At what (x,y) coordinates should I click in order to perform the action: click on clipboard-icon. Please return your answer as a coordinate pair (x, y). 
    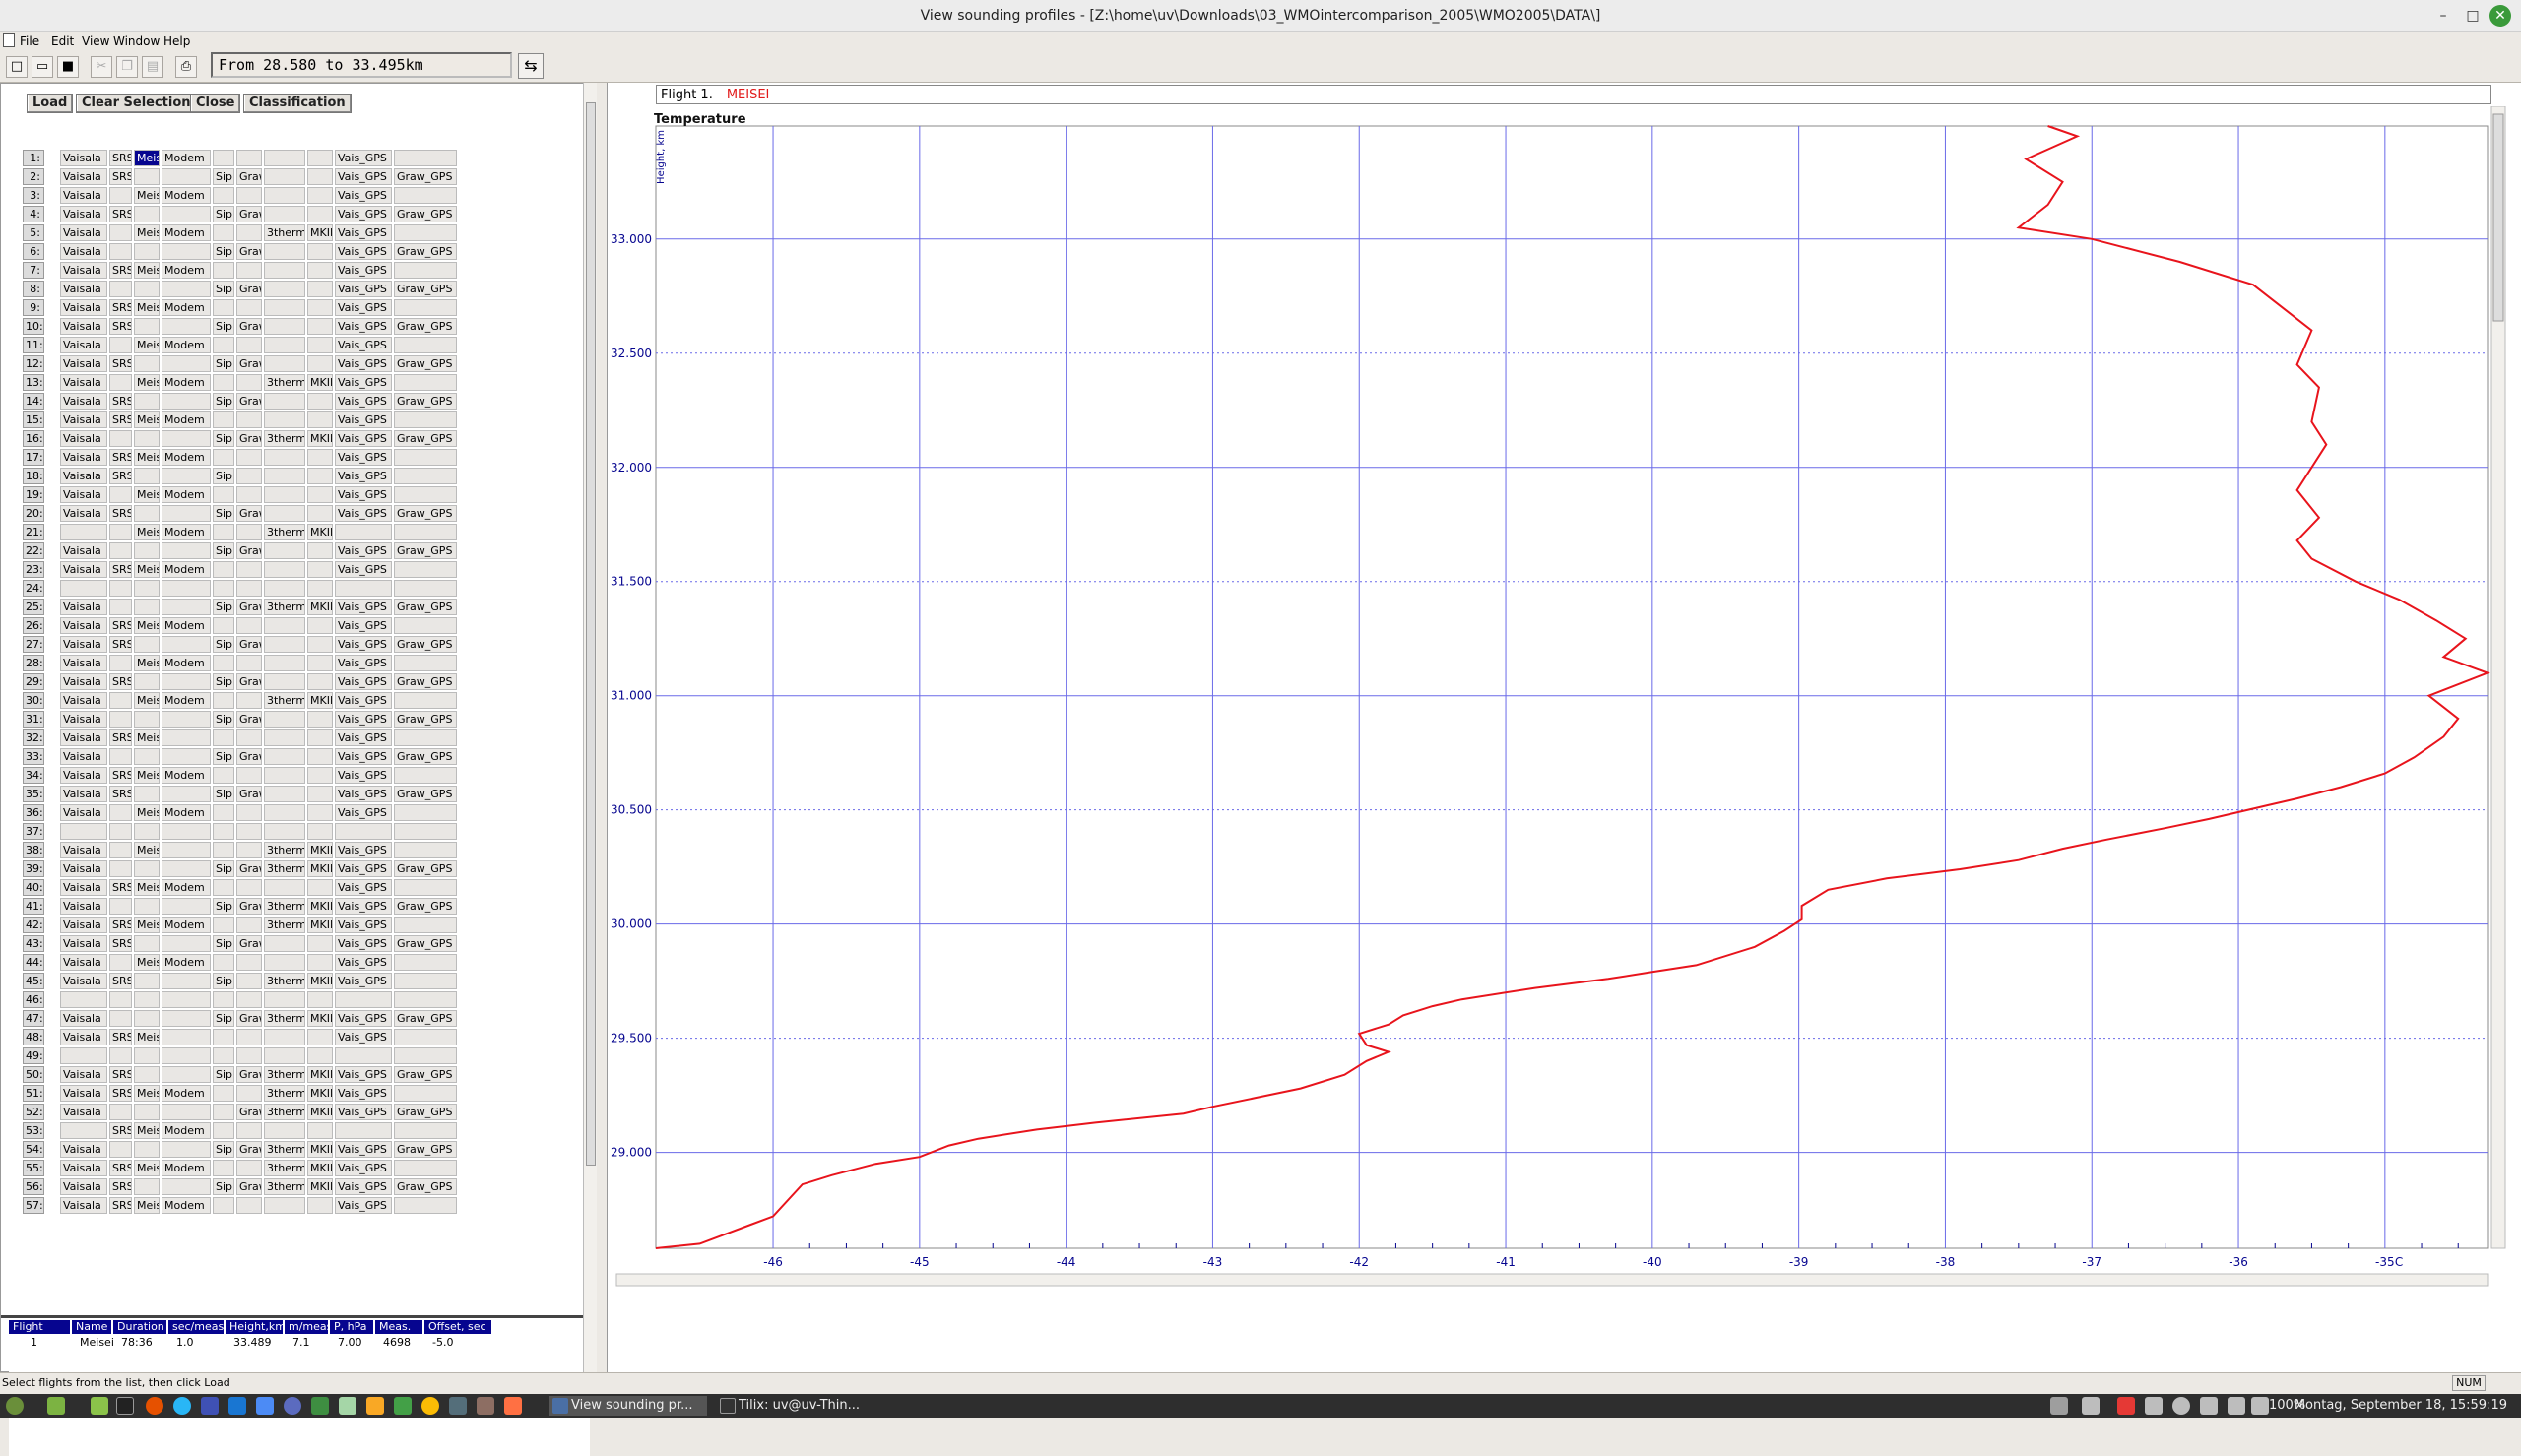
    Looking at the image, I should click on (2059, 1406).